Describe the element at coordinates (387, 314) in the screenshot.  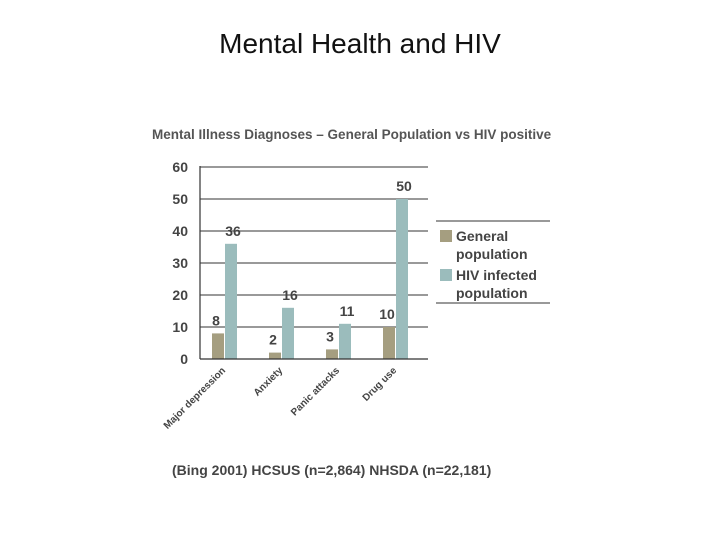
I see `data-label: 10` at that location.